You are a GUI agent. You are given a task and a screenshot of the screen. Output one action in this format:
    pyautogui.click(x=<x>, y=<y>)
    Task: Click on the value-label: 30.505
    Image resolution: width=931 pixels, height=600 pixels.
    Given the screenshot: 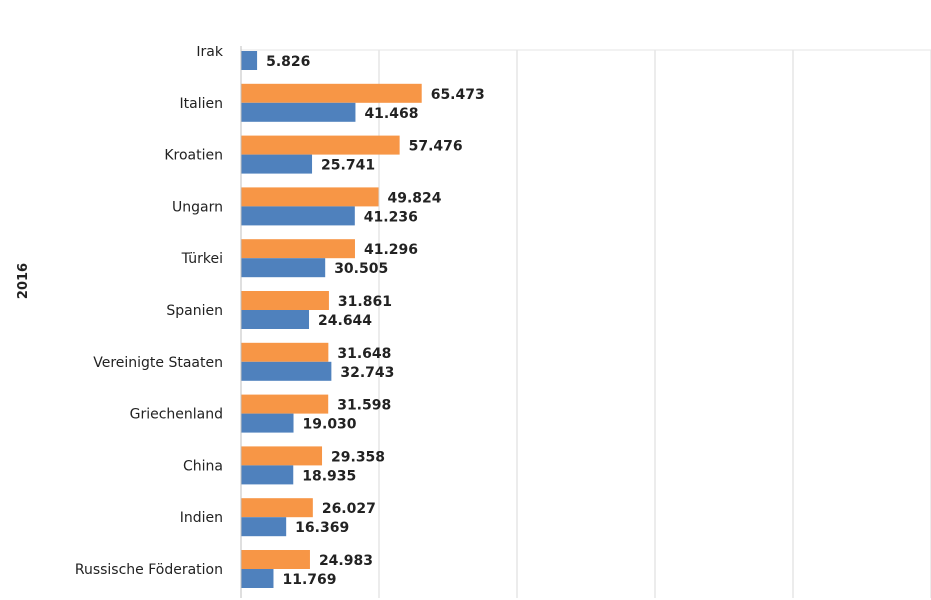 What is the action you would take?
    pyautogui.click(x=361, y=269)
    